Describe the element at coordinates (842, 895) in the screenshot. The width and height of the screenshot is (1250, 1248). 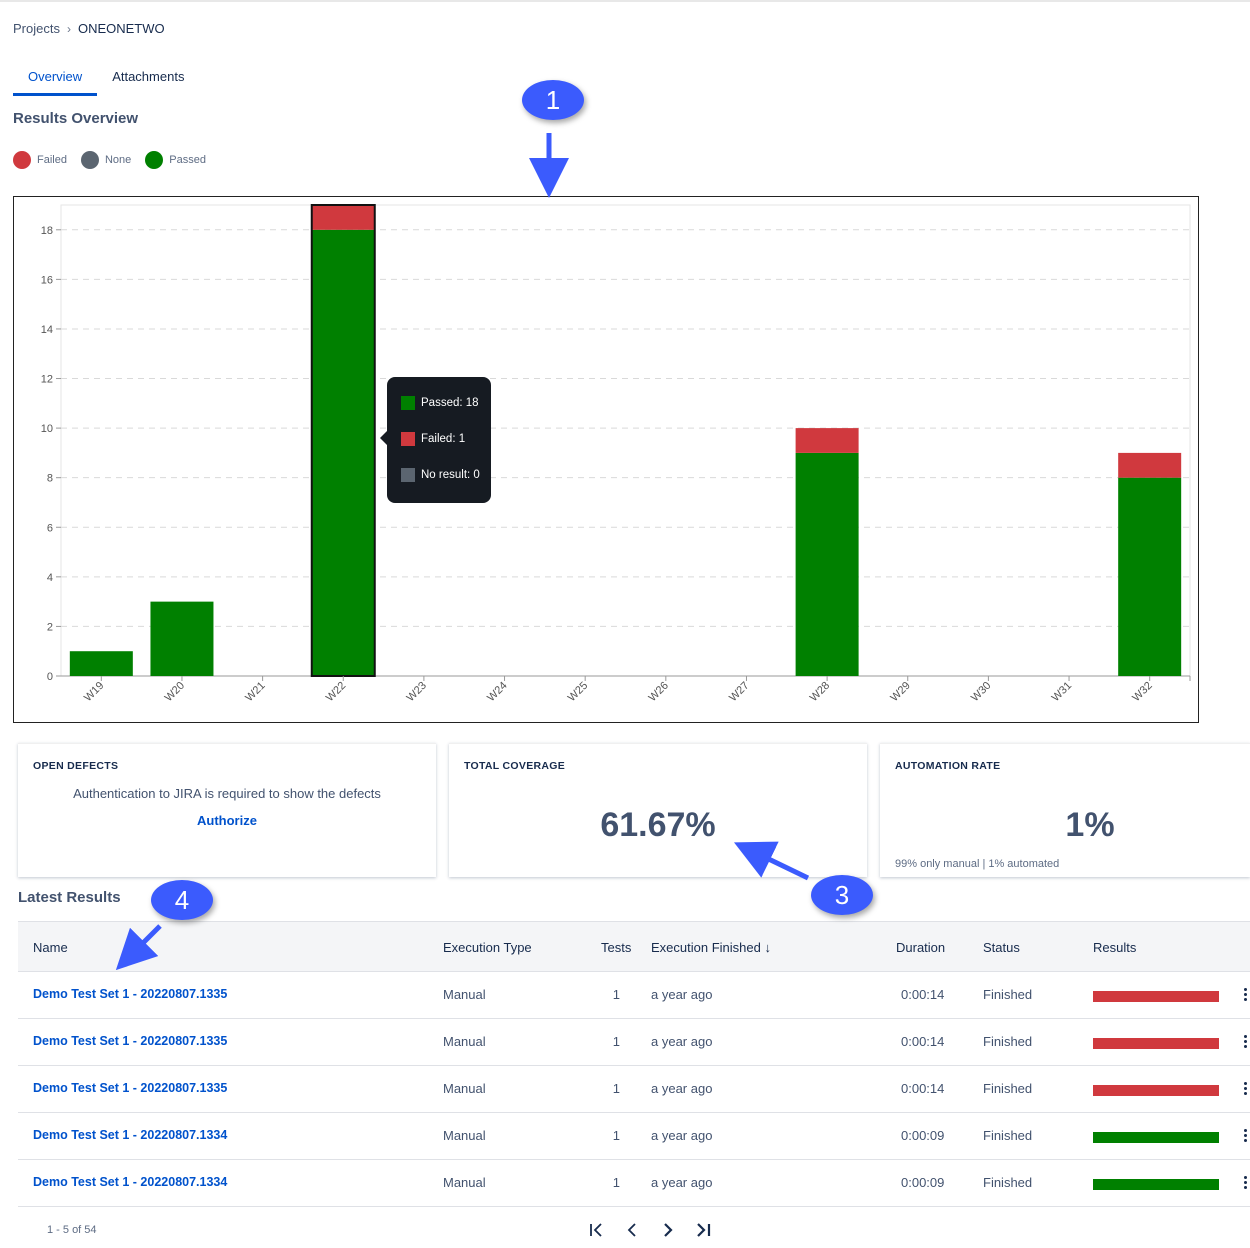
I see `annotation-callout-3: 3` at that location.